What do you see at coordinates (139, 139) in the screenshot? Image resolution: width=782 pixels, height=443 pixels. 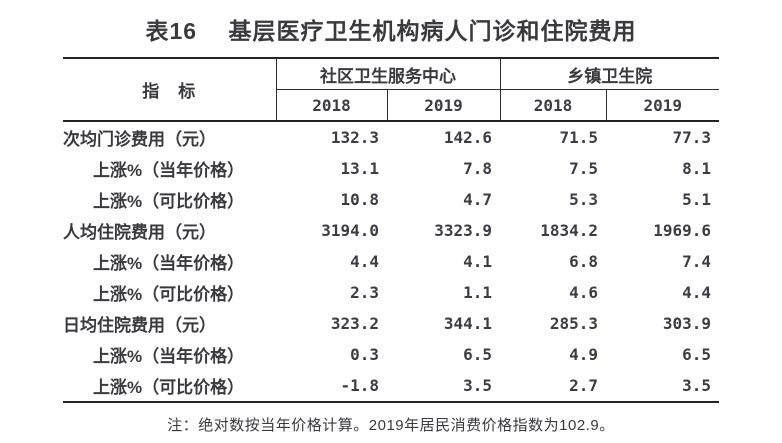 I see `row-label: 次均门诊费用（元）` at bounding box center [139, 139].